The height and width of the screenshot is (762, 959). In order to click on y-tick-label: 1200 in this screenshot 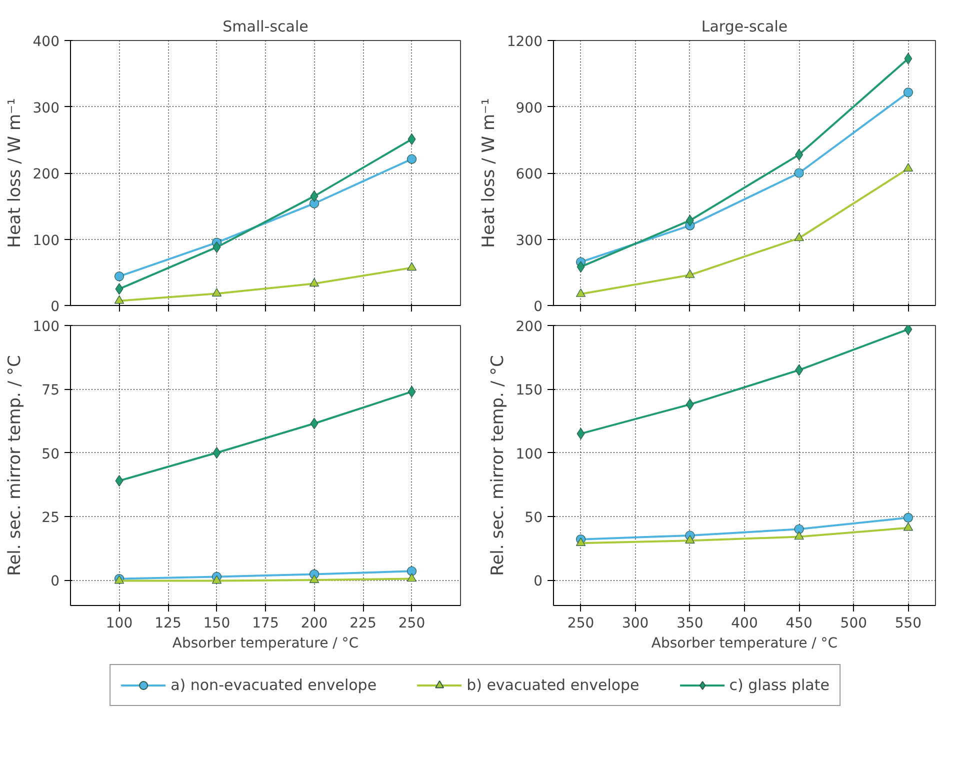, I will do `click(524, 42)`.